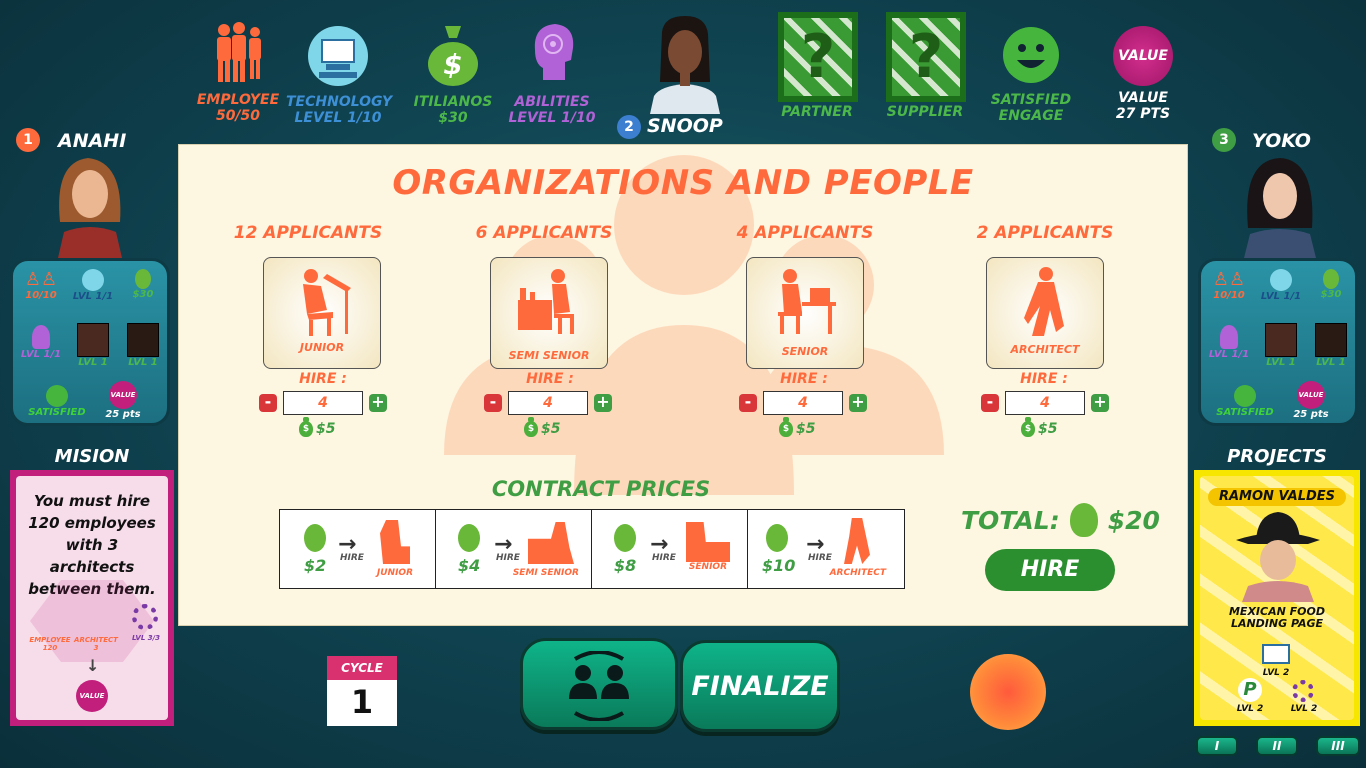  Describe the element at coordinates (542, 427) in the screenshot. I see `price-semi-senior: $ $5` at that location.